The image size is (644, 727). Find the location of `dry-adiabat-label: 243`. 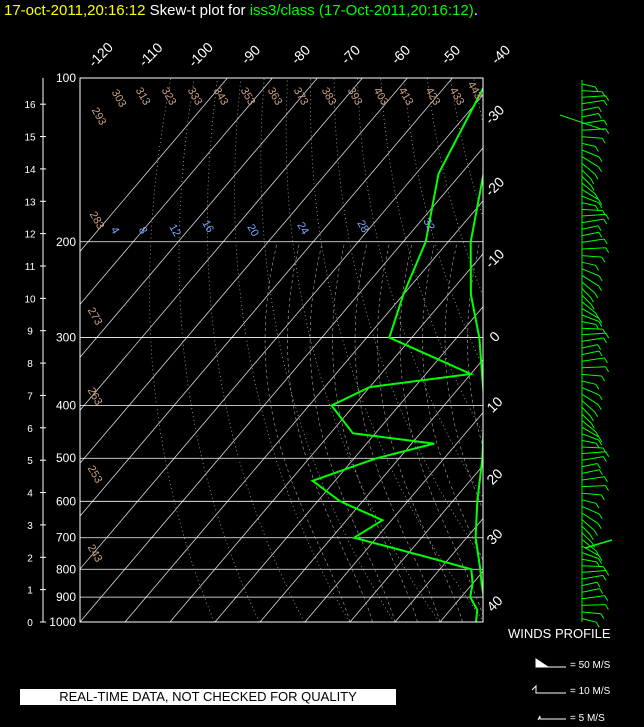

dry-adiabat-label: 243 is located at coordinates (95, 554).